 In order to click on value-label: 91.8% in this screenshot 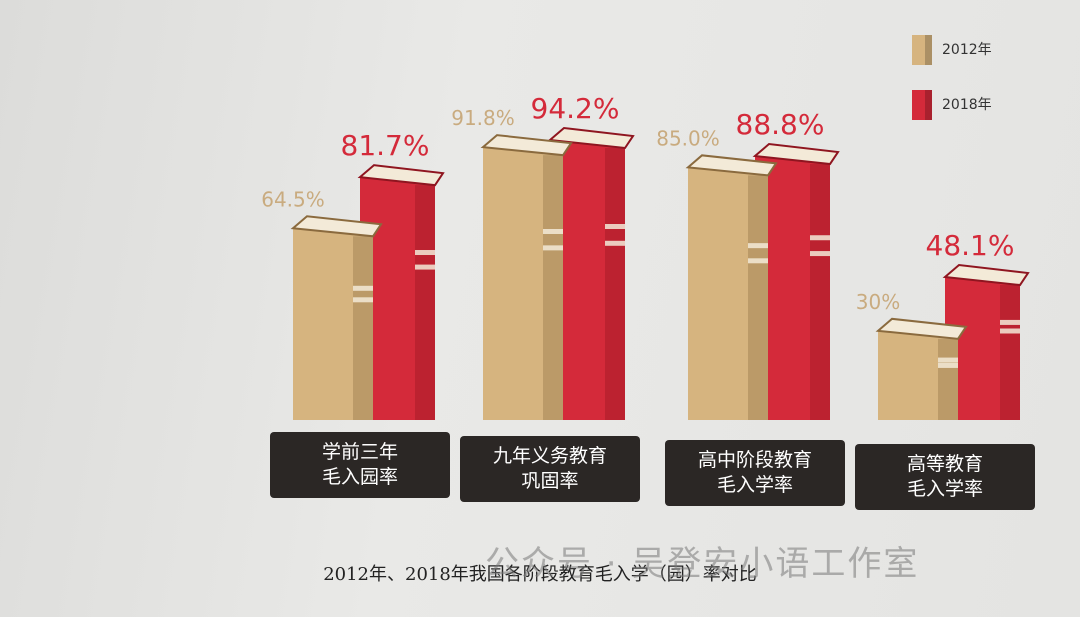, I will do `click(483, 118)`.